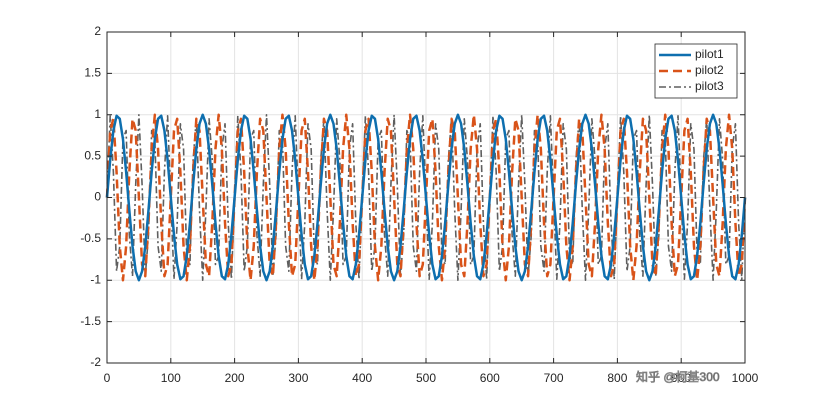  Describe the element at coordinates (92, 155) in the screenshot. I see `y-tick-label: 0.5` at that location.